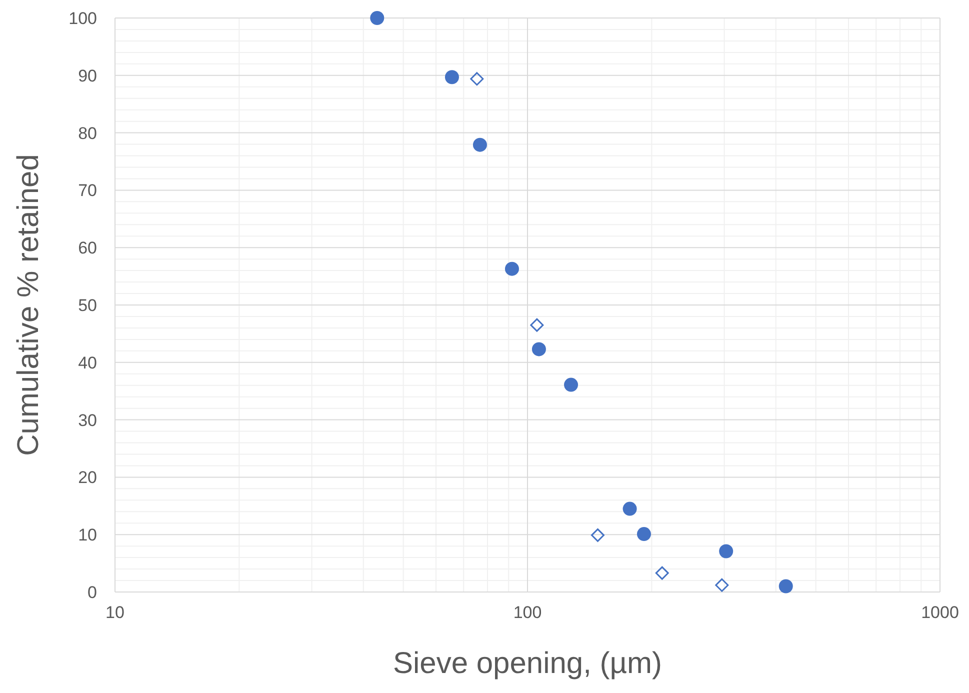 This screenshot has width=969, height=693. What do you see at coordinates (527, 663) in the screenshot?
I see `x-axis-title: Sieve opening, (µm)` at bounding box center [527, 663].